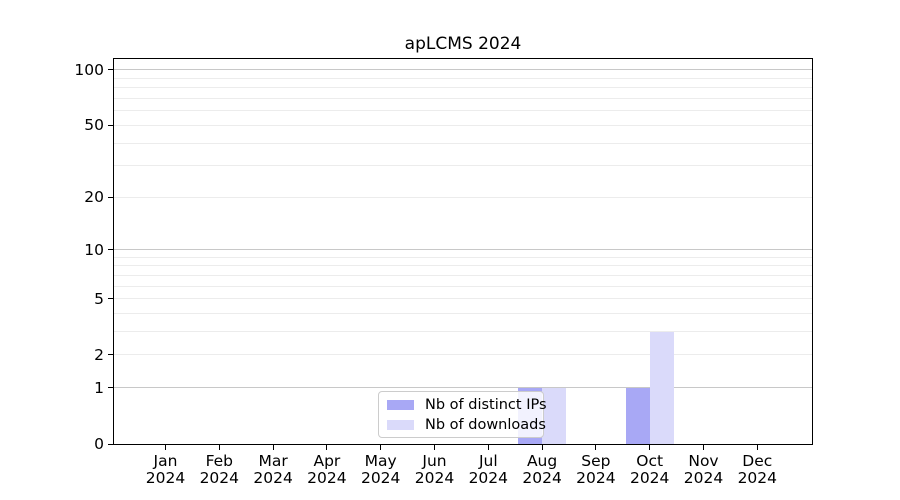 The height and width of the screenshot is (500, 900). I want to click on x-tick-label-mar: Mar 2024, so click(273, 469).